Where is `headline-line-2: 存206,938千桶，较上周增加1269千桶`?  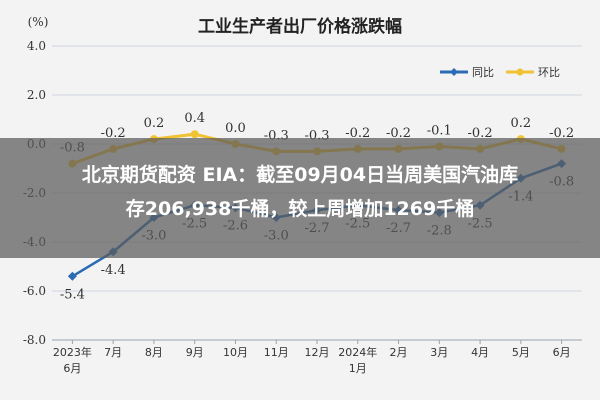
headline-line-2: 存206,938千桶，较上周增加1269千桶 is located at coordinates (300, 209).